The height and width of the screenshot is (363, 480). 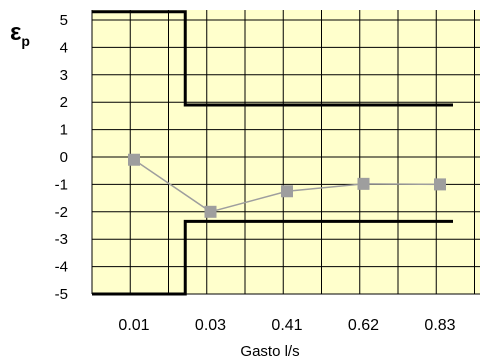 What do you see at coordinates (64, 47) in the screenshot?
I see `y-tick-label-1: 4` at bounding box center [64, 47].